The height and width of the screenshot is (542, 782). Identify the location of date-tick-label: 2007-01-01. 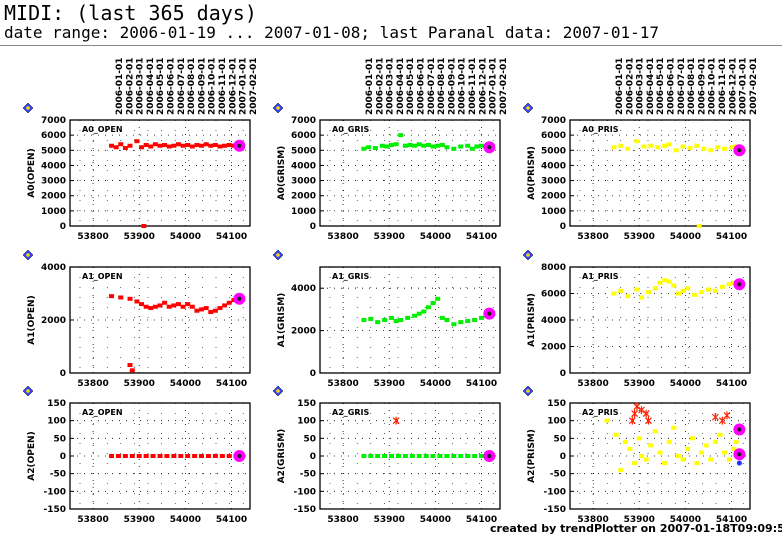
(244, 86).